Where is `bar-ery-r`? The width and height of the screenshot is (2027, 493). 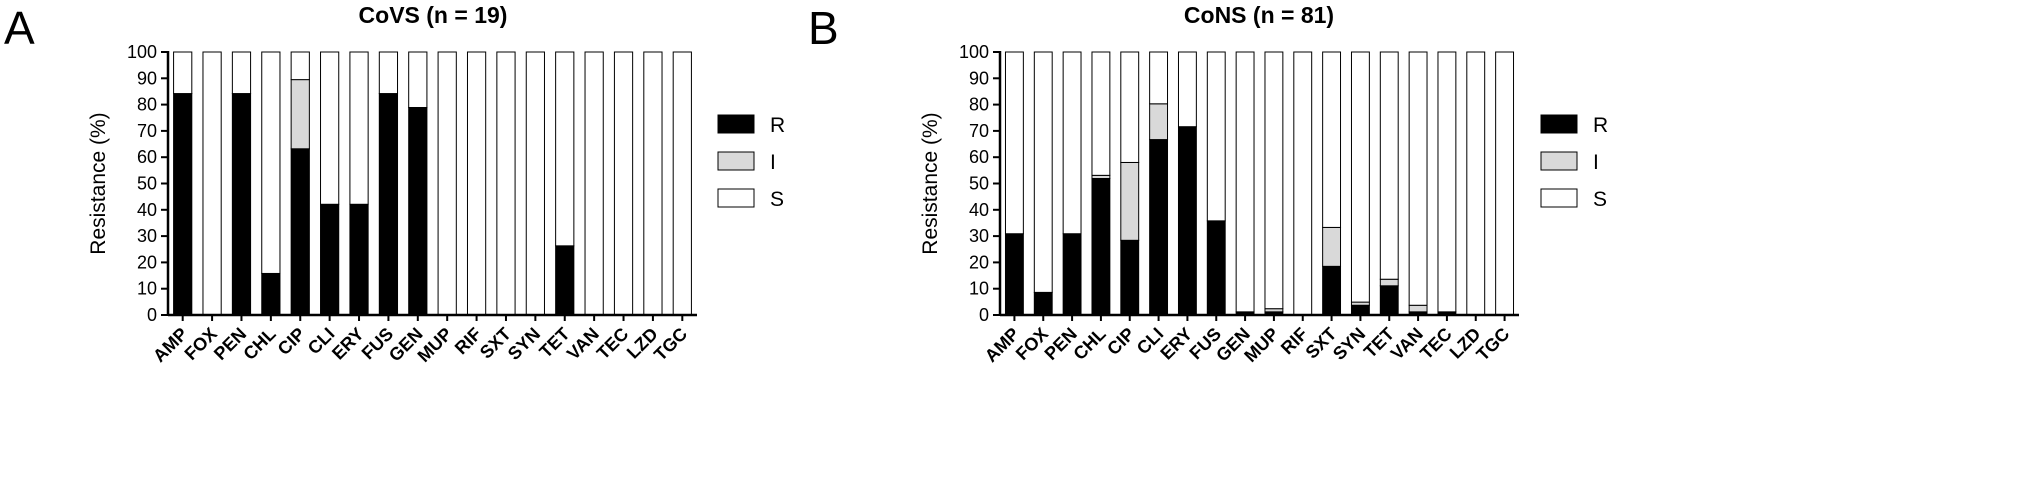 bar-ery-r is located at coordinates (359, 259).